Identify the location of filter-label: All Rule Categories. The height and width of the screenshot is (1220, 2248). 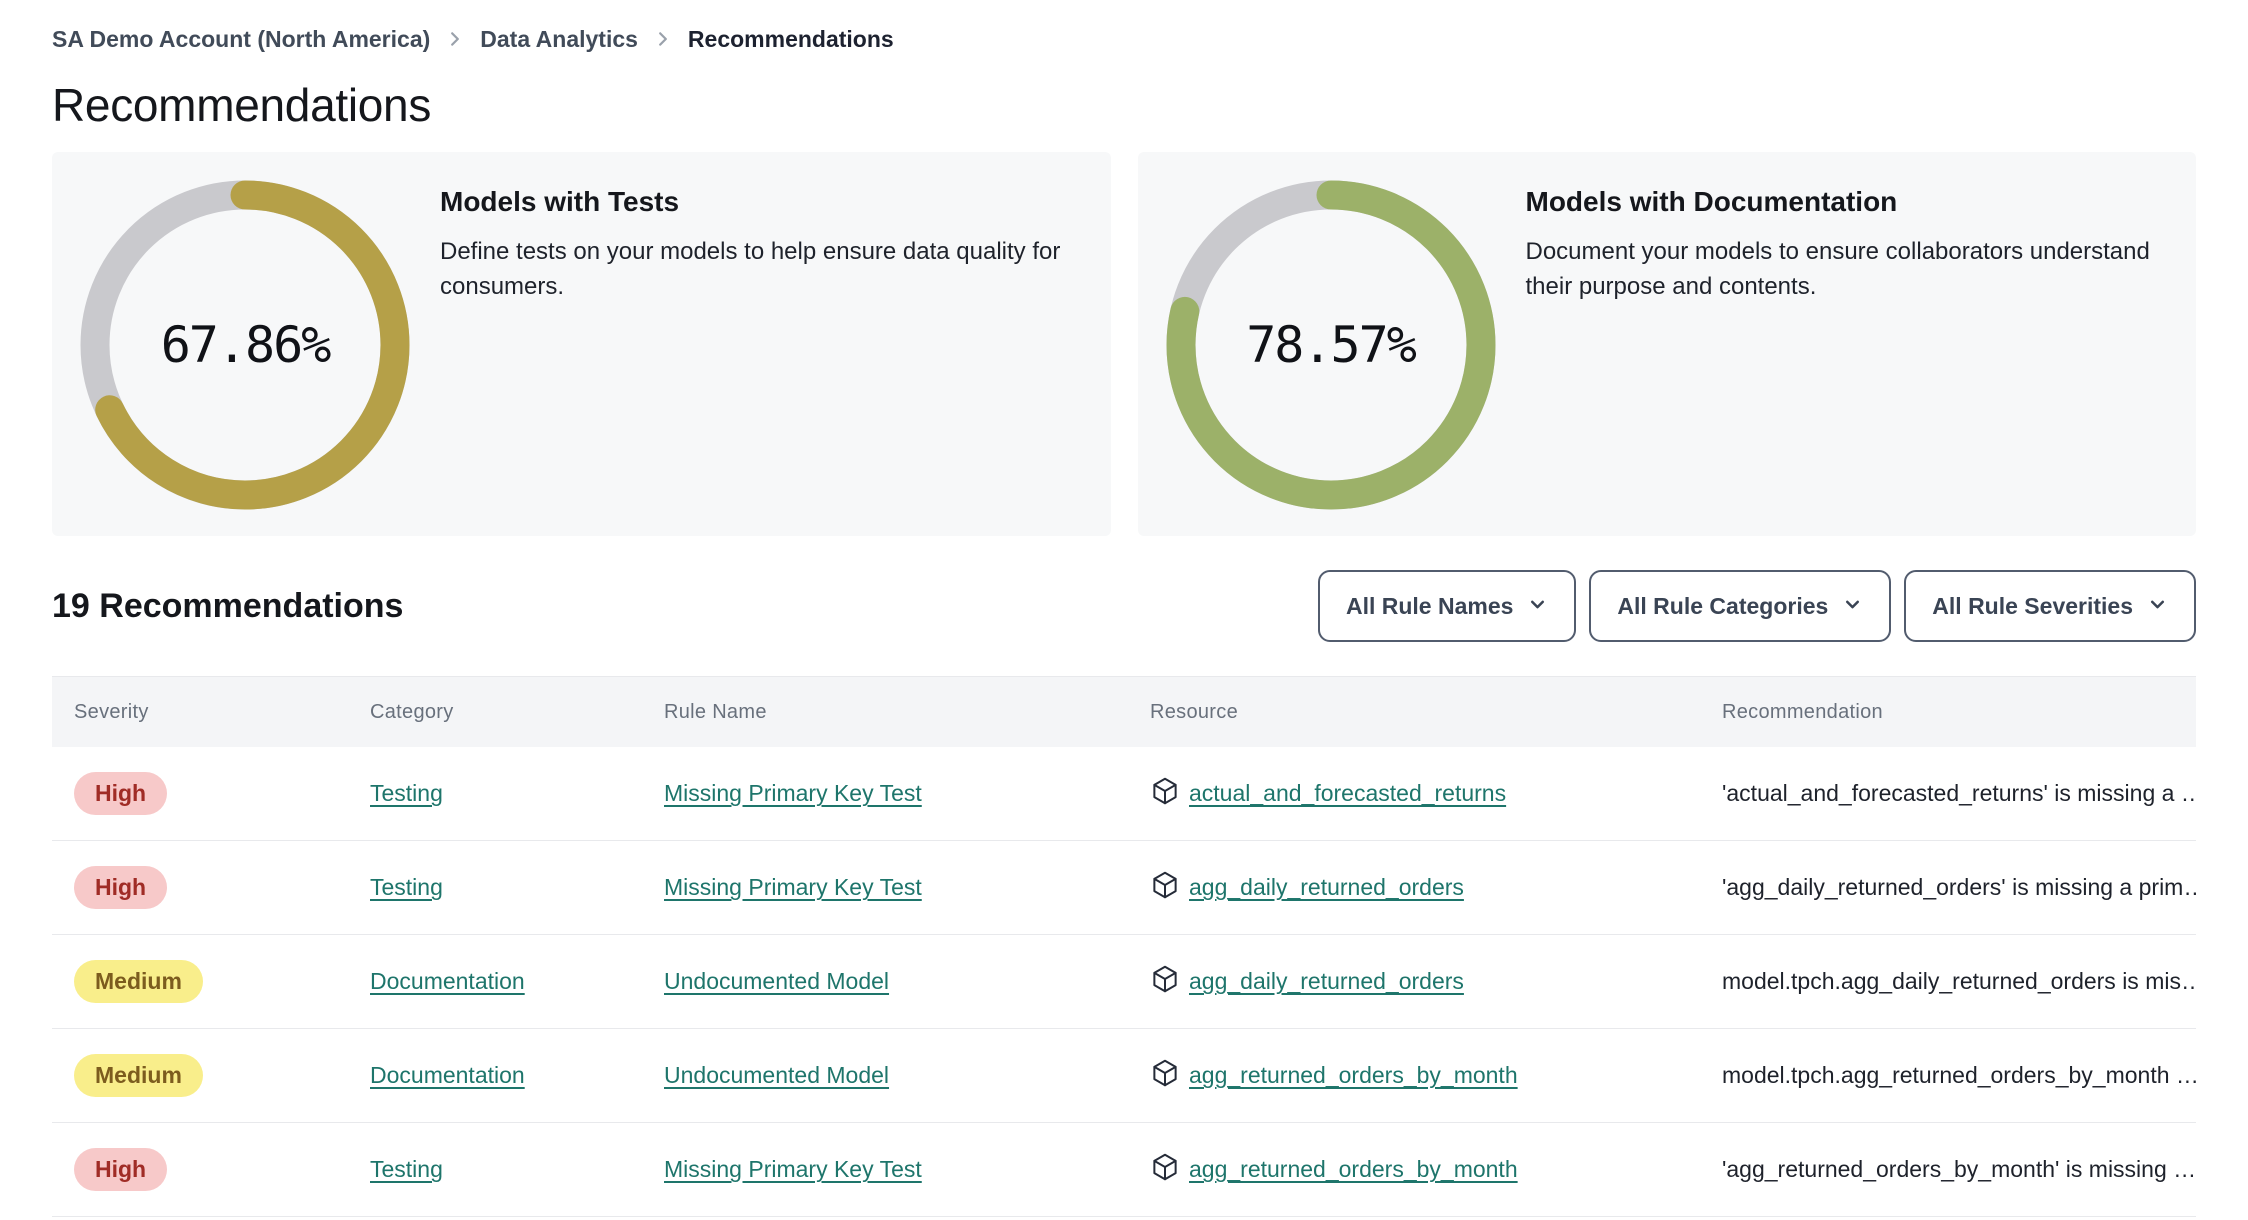
(1723, 605).